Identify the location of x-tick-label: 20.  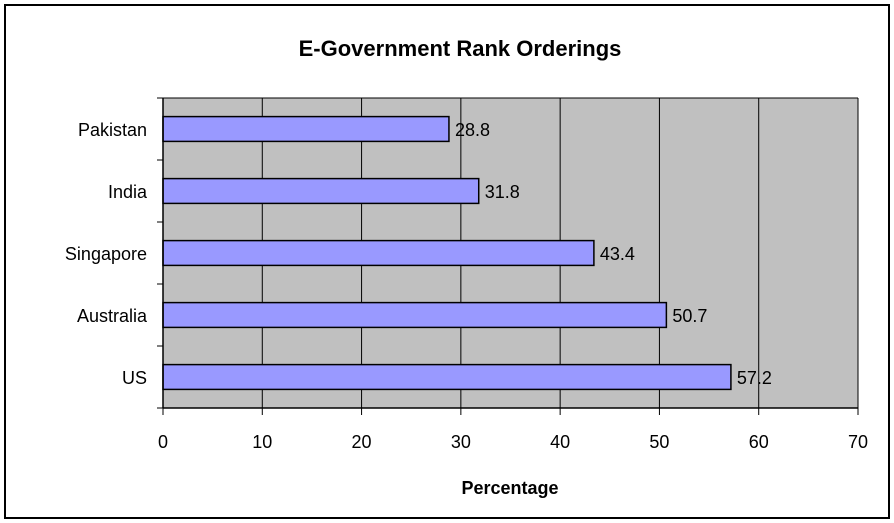
(362, 442).